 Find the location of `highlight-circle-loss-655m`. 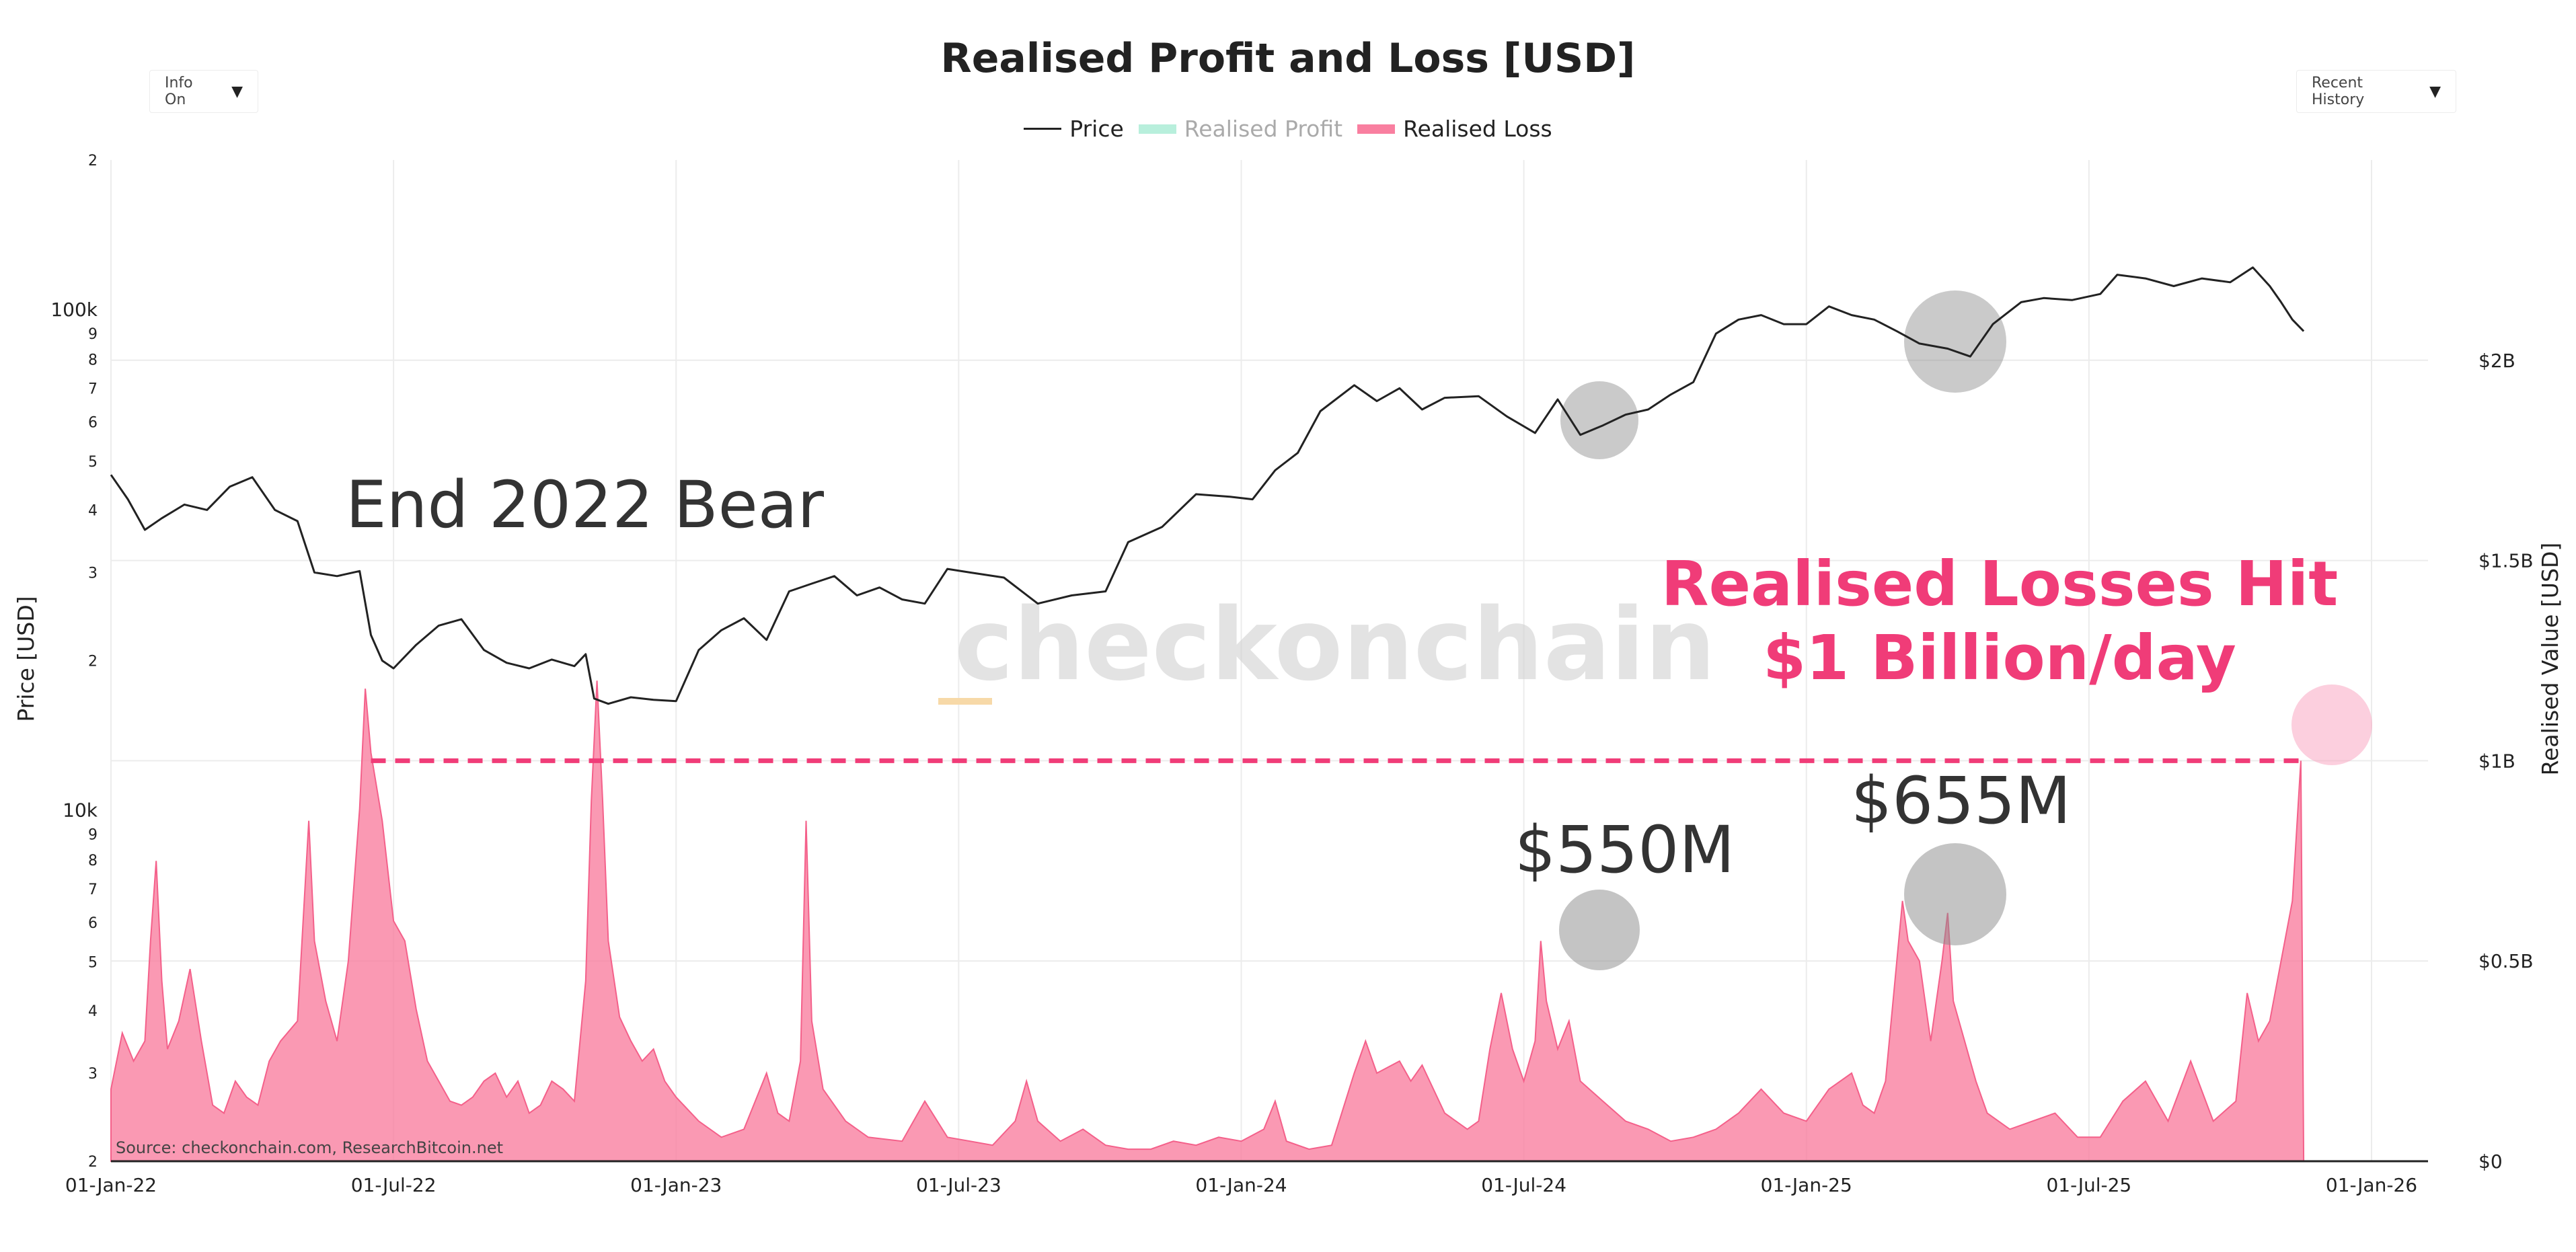

highlight-circle-loss-655m is located at coordinates (1955, 894).